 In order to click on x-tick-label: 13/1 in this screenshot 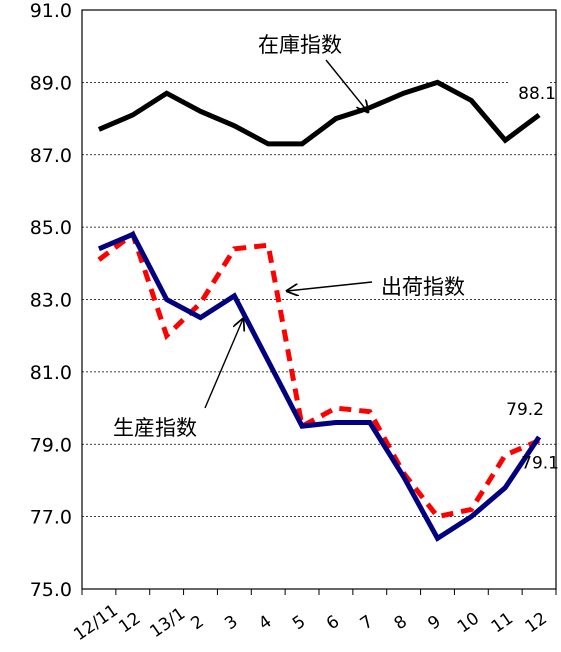, I will do `click(167, 623)`.